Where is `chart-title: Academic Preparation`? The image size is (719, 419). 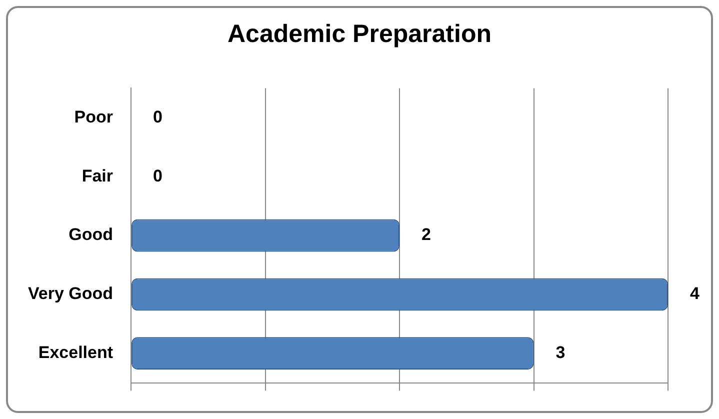 chart-title: Academic Preparation is located at coordinates (359, 34).